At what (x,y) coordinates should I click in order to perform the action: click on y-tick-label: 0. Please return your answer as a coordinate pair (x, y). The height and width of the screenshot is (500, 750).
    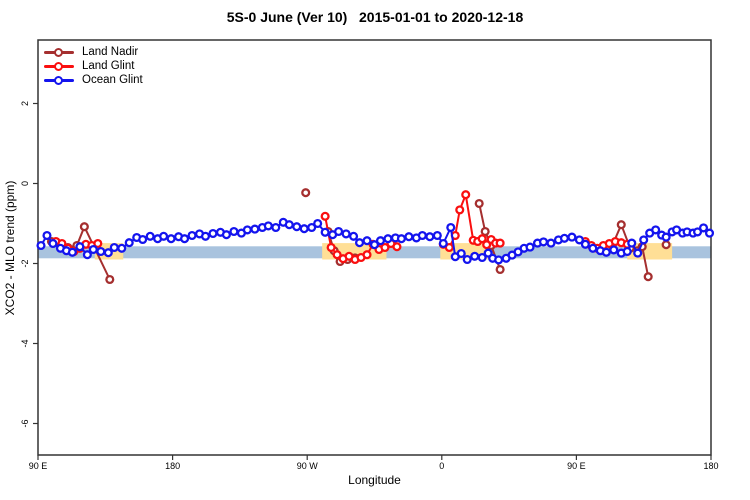
    Looking at the image, I should click on (25, 183).